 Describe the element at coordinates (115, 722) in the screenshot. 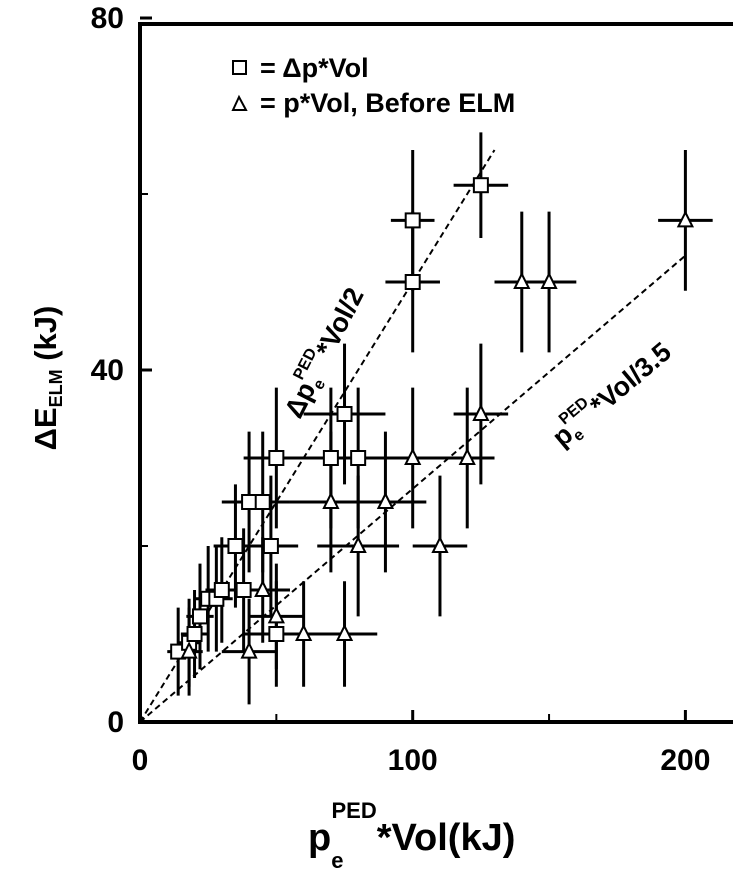

I see `y-tick-label-0: 0` at that location.